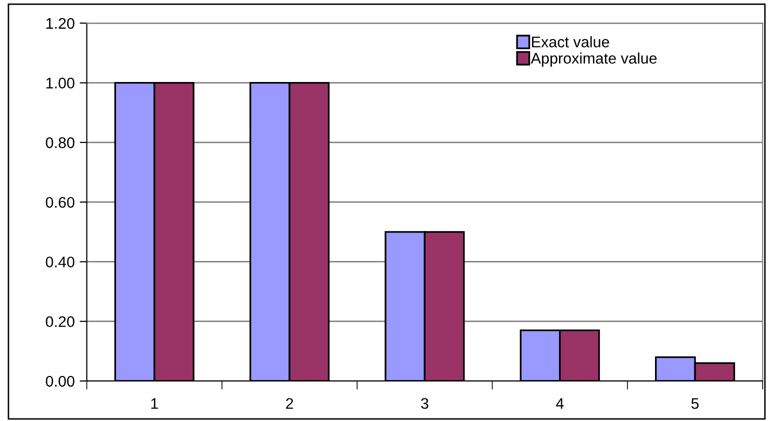 Image resolution: width=768 pixels, height=421 pixels. Describe the element at coordinates (60, 381) in the screenshot. I see `y-tick-label: 0.00` at that location.